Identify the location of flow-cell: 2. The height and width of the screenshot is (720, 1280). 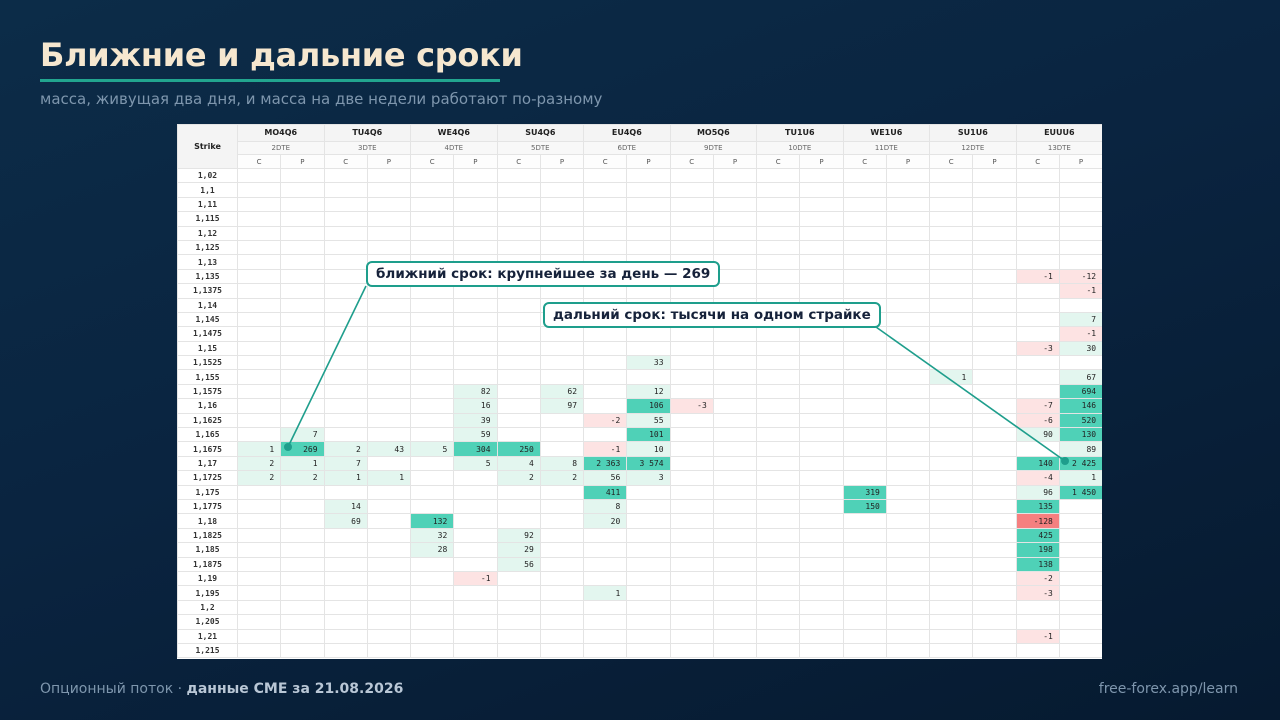
(259, 463).